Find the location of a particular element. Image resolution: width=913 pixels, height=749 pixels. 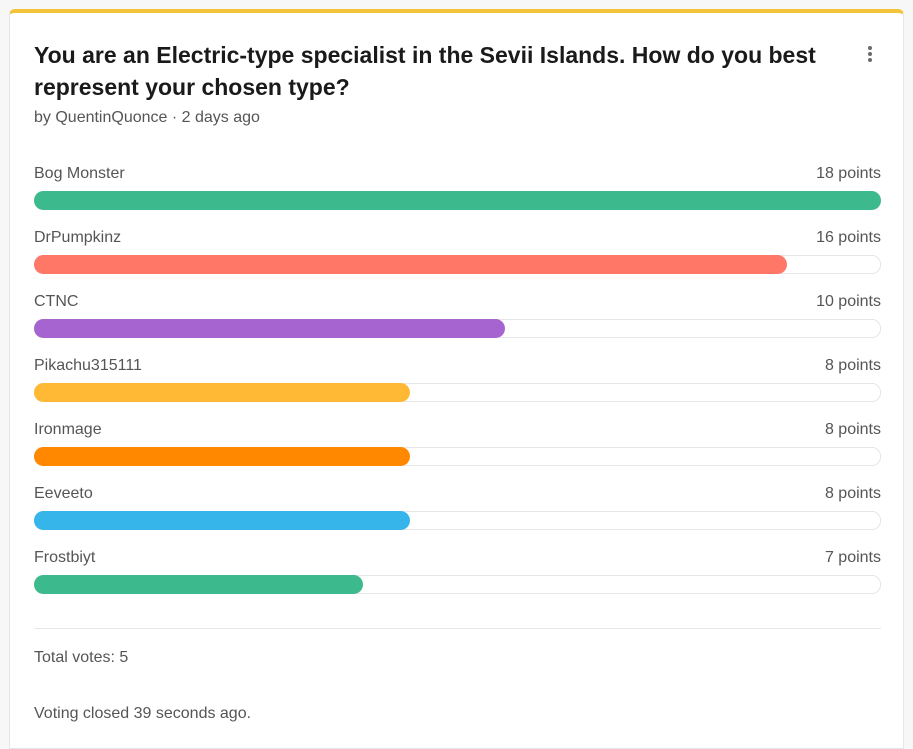

option-label: Frostbiyt is located at coordinates (65, 557).